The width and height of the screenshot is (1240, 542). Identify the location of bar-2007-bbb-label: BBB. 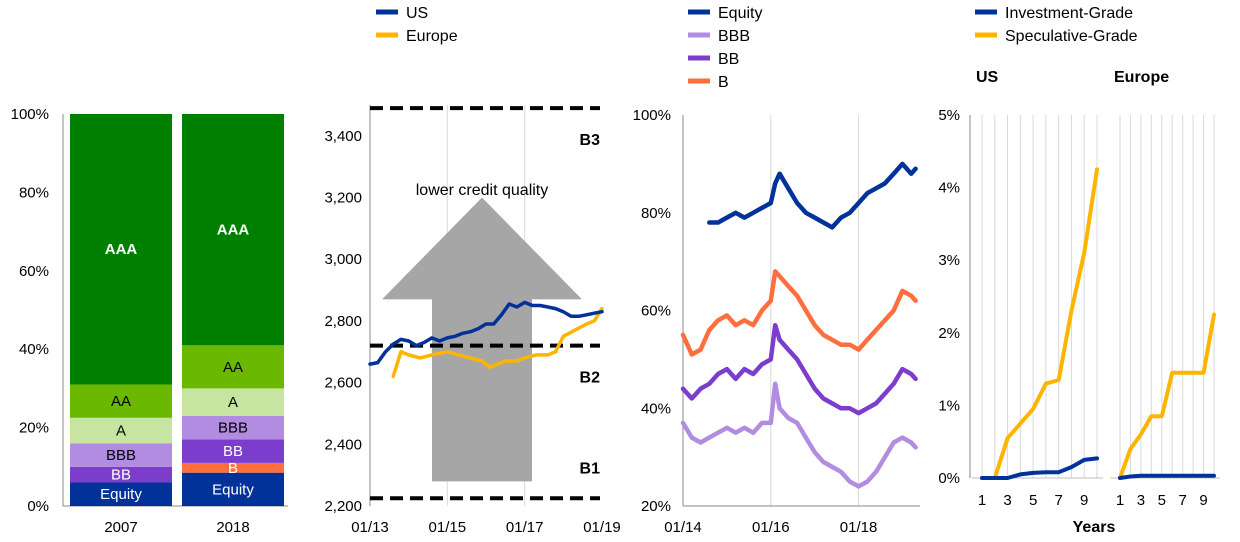
(121, 455).